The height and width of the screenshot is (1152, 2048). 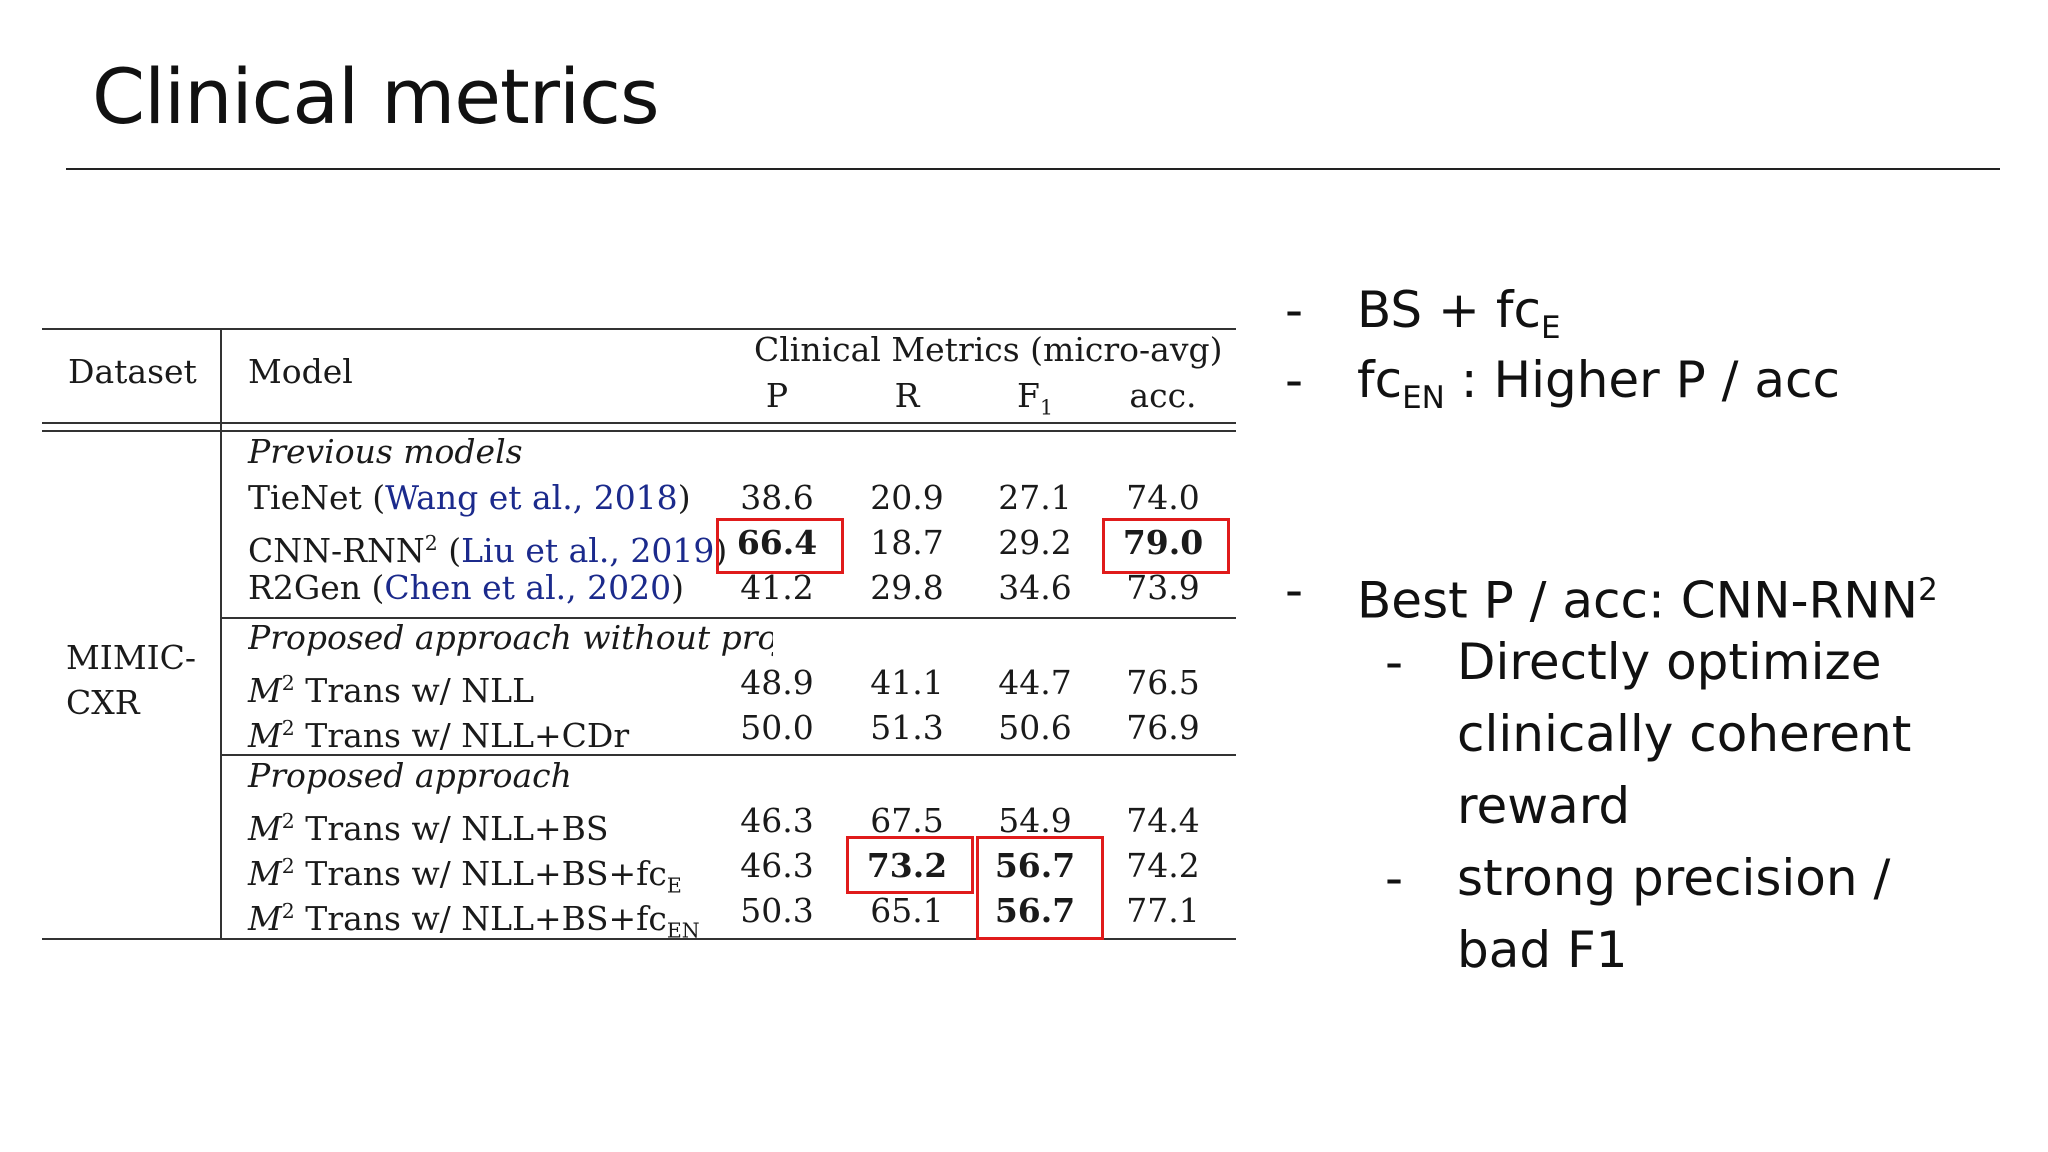 I want to click on dataset-label-line1: MIMIC-, so click(x=131, y=657).